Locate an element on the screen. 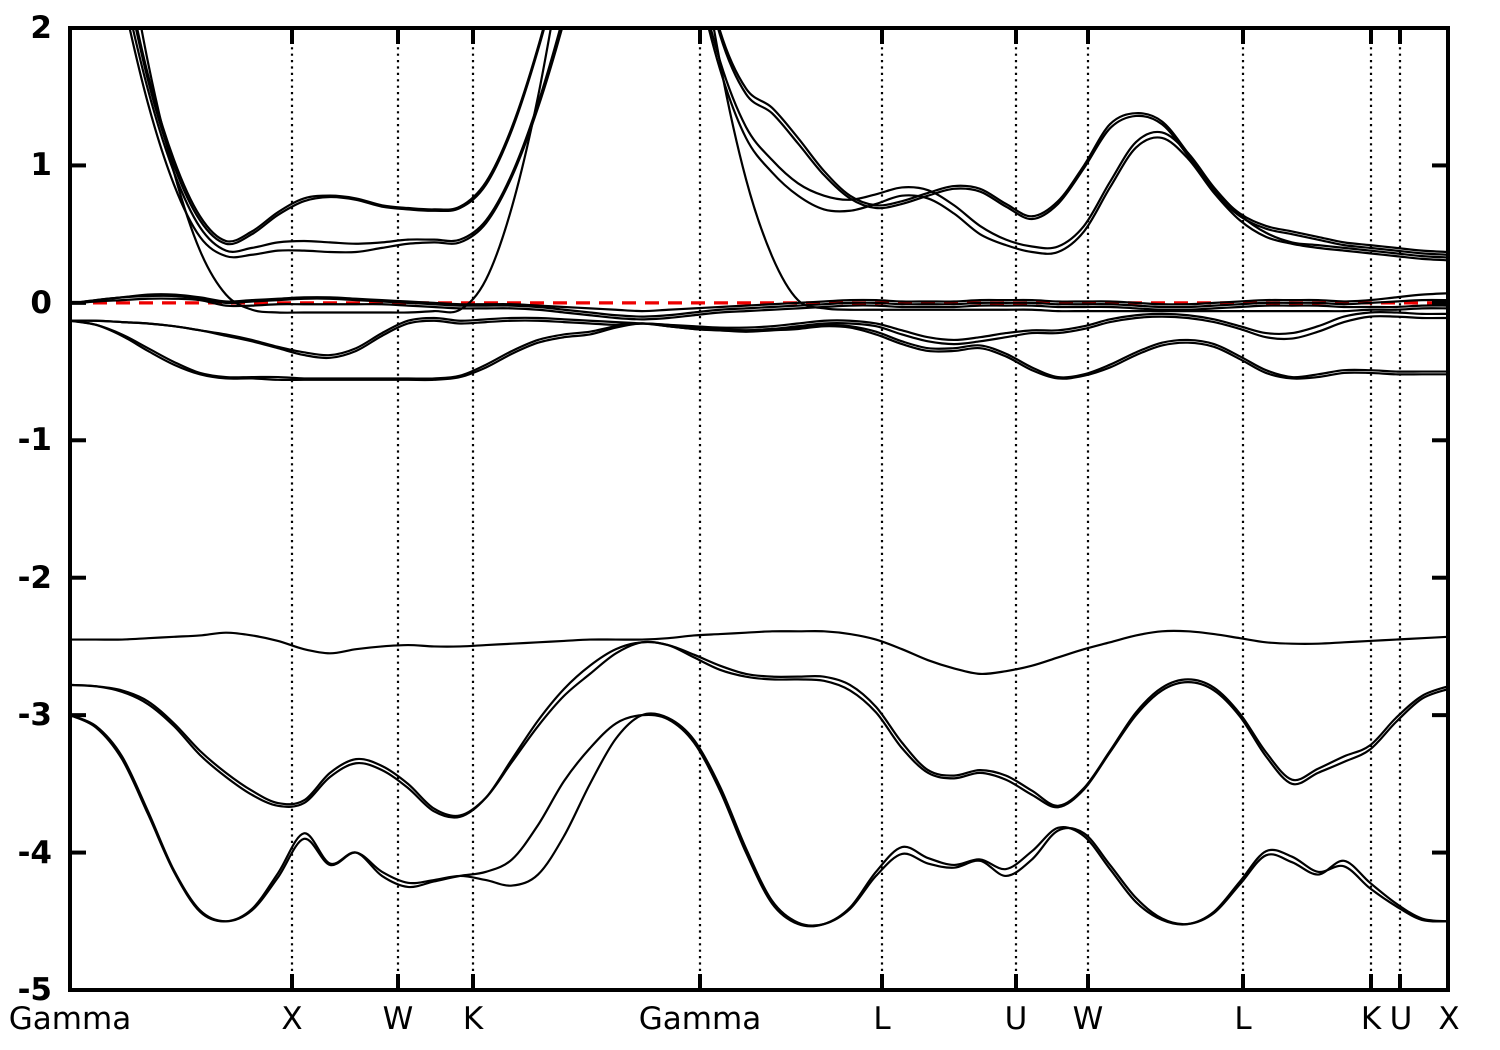 The height and width of the screenshot is (1050, 1500). xtick-label-gamma-2: Gamma is located at coordinates (700, 1019).